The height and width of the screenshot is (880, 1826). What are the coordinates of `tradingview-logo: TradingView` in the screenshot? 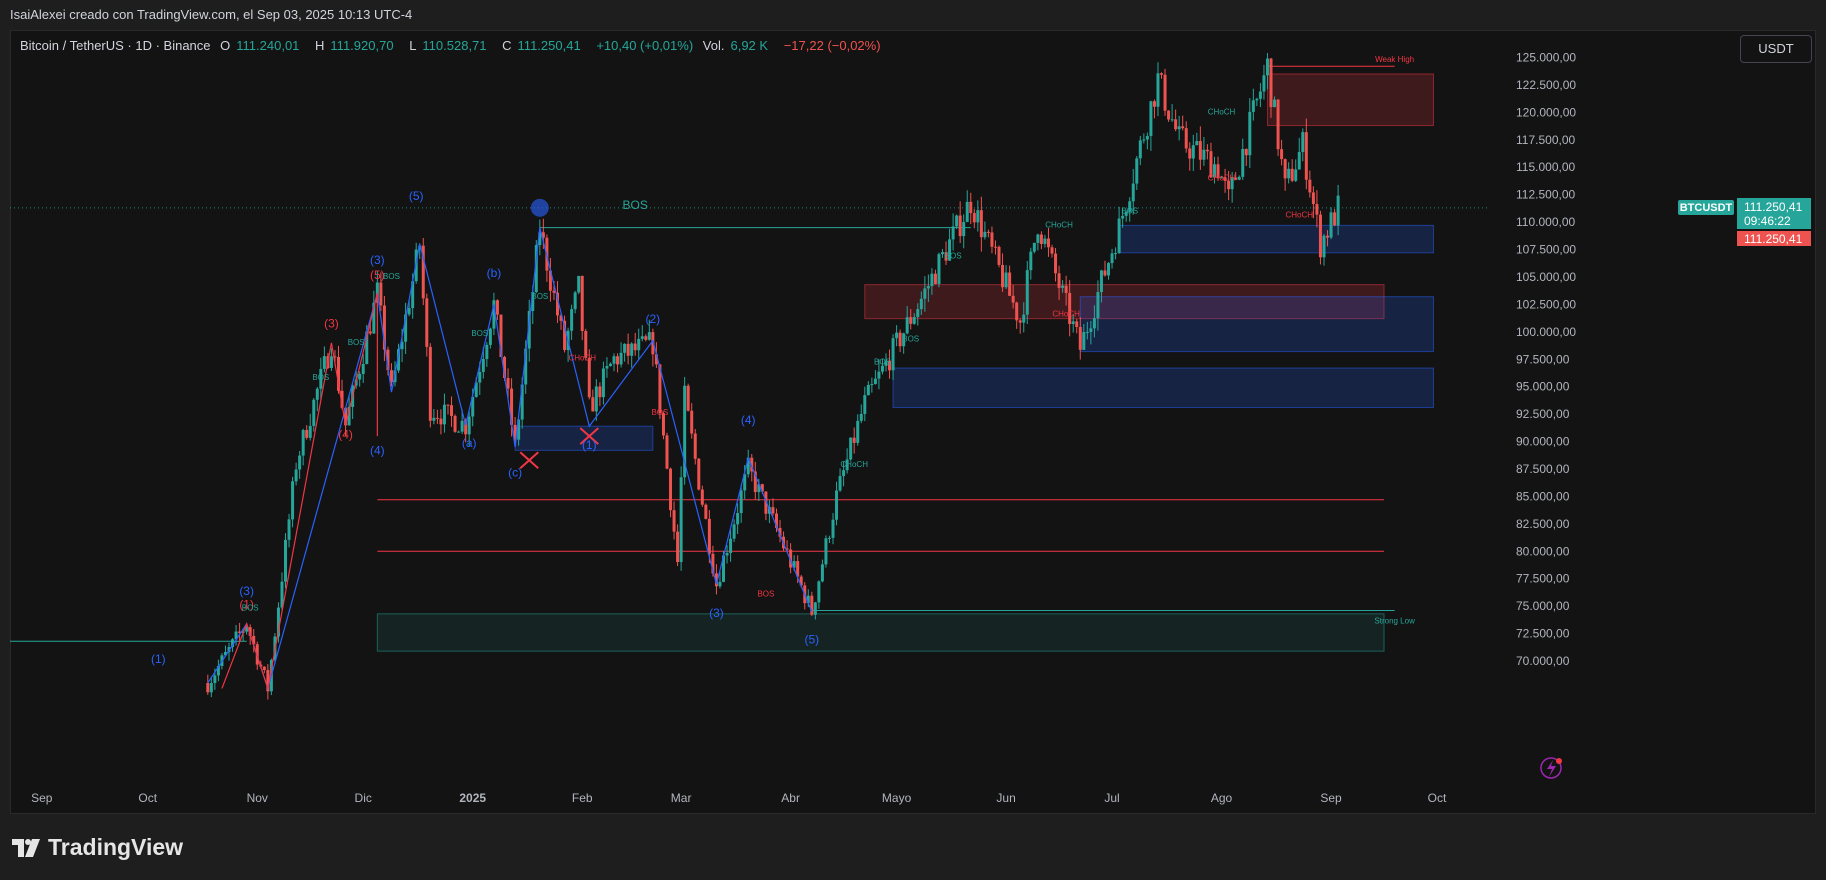 It's located at (97, 847).